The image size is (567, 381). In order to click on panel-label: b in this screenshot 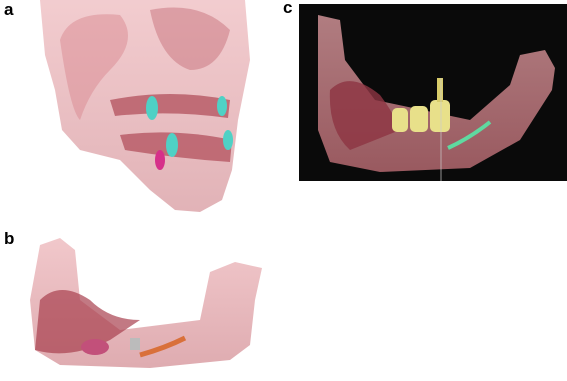, I will do `click(9, 238)`.